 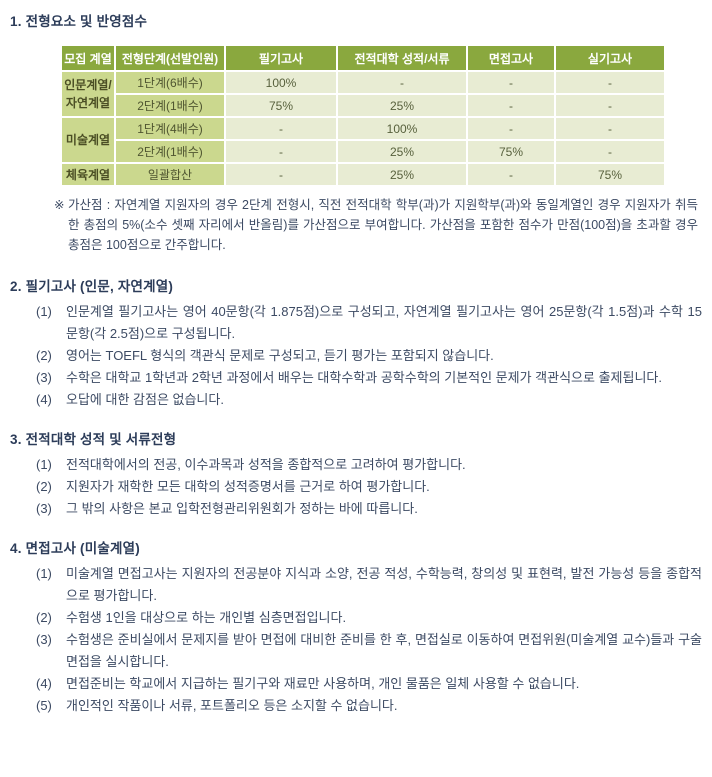 What do you see at coordinates (44, 705) in the screenshot?
I see `item-marker: (5)` at bounding box center [44, 705].